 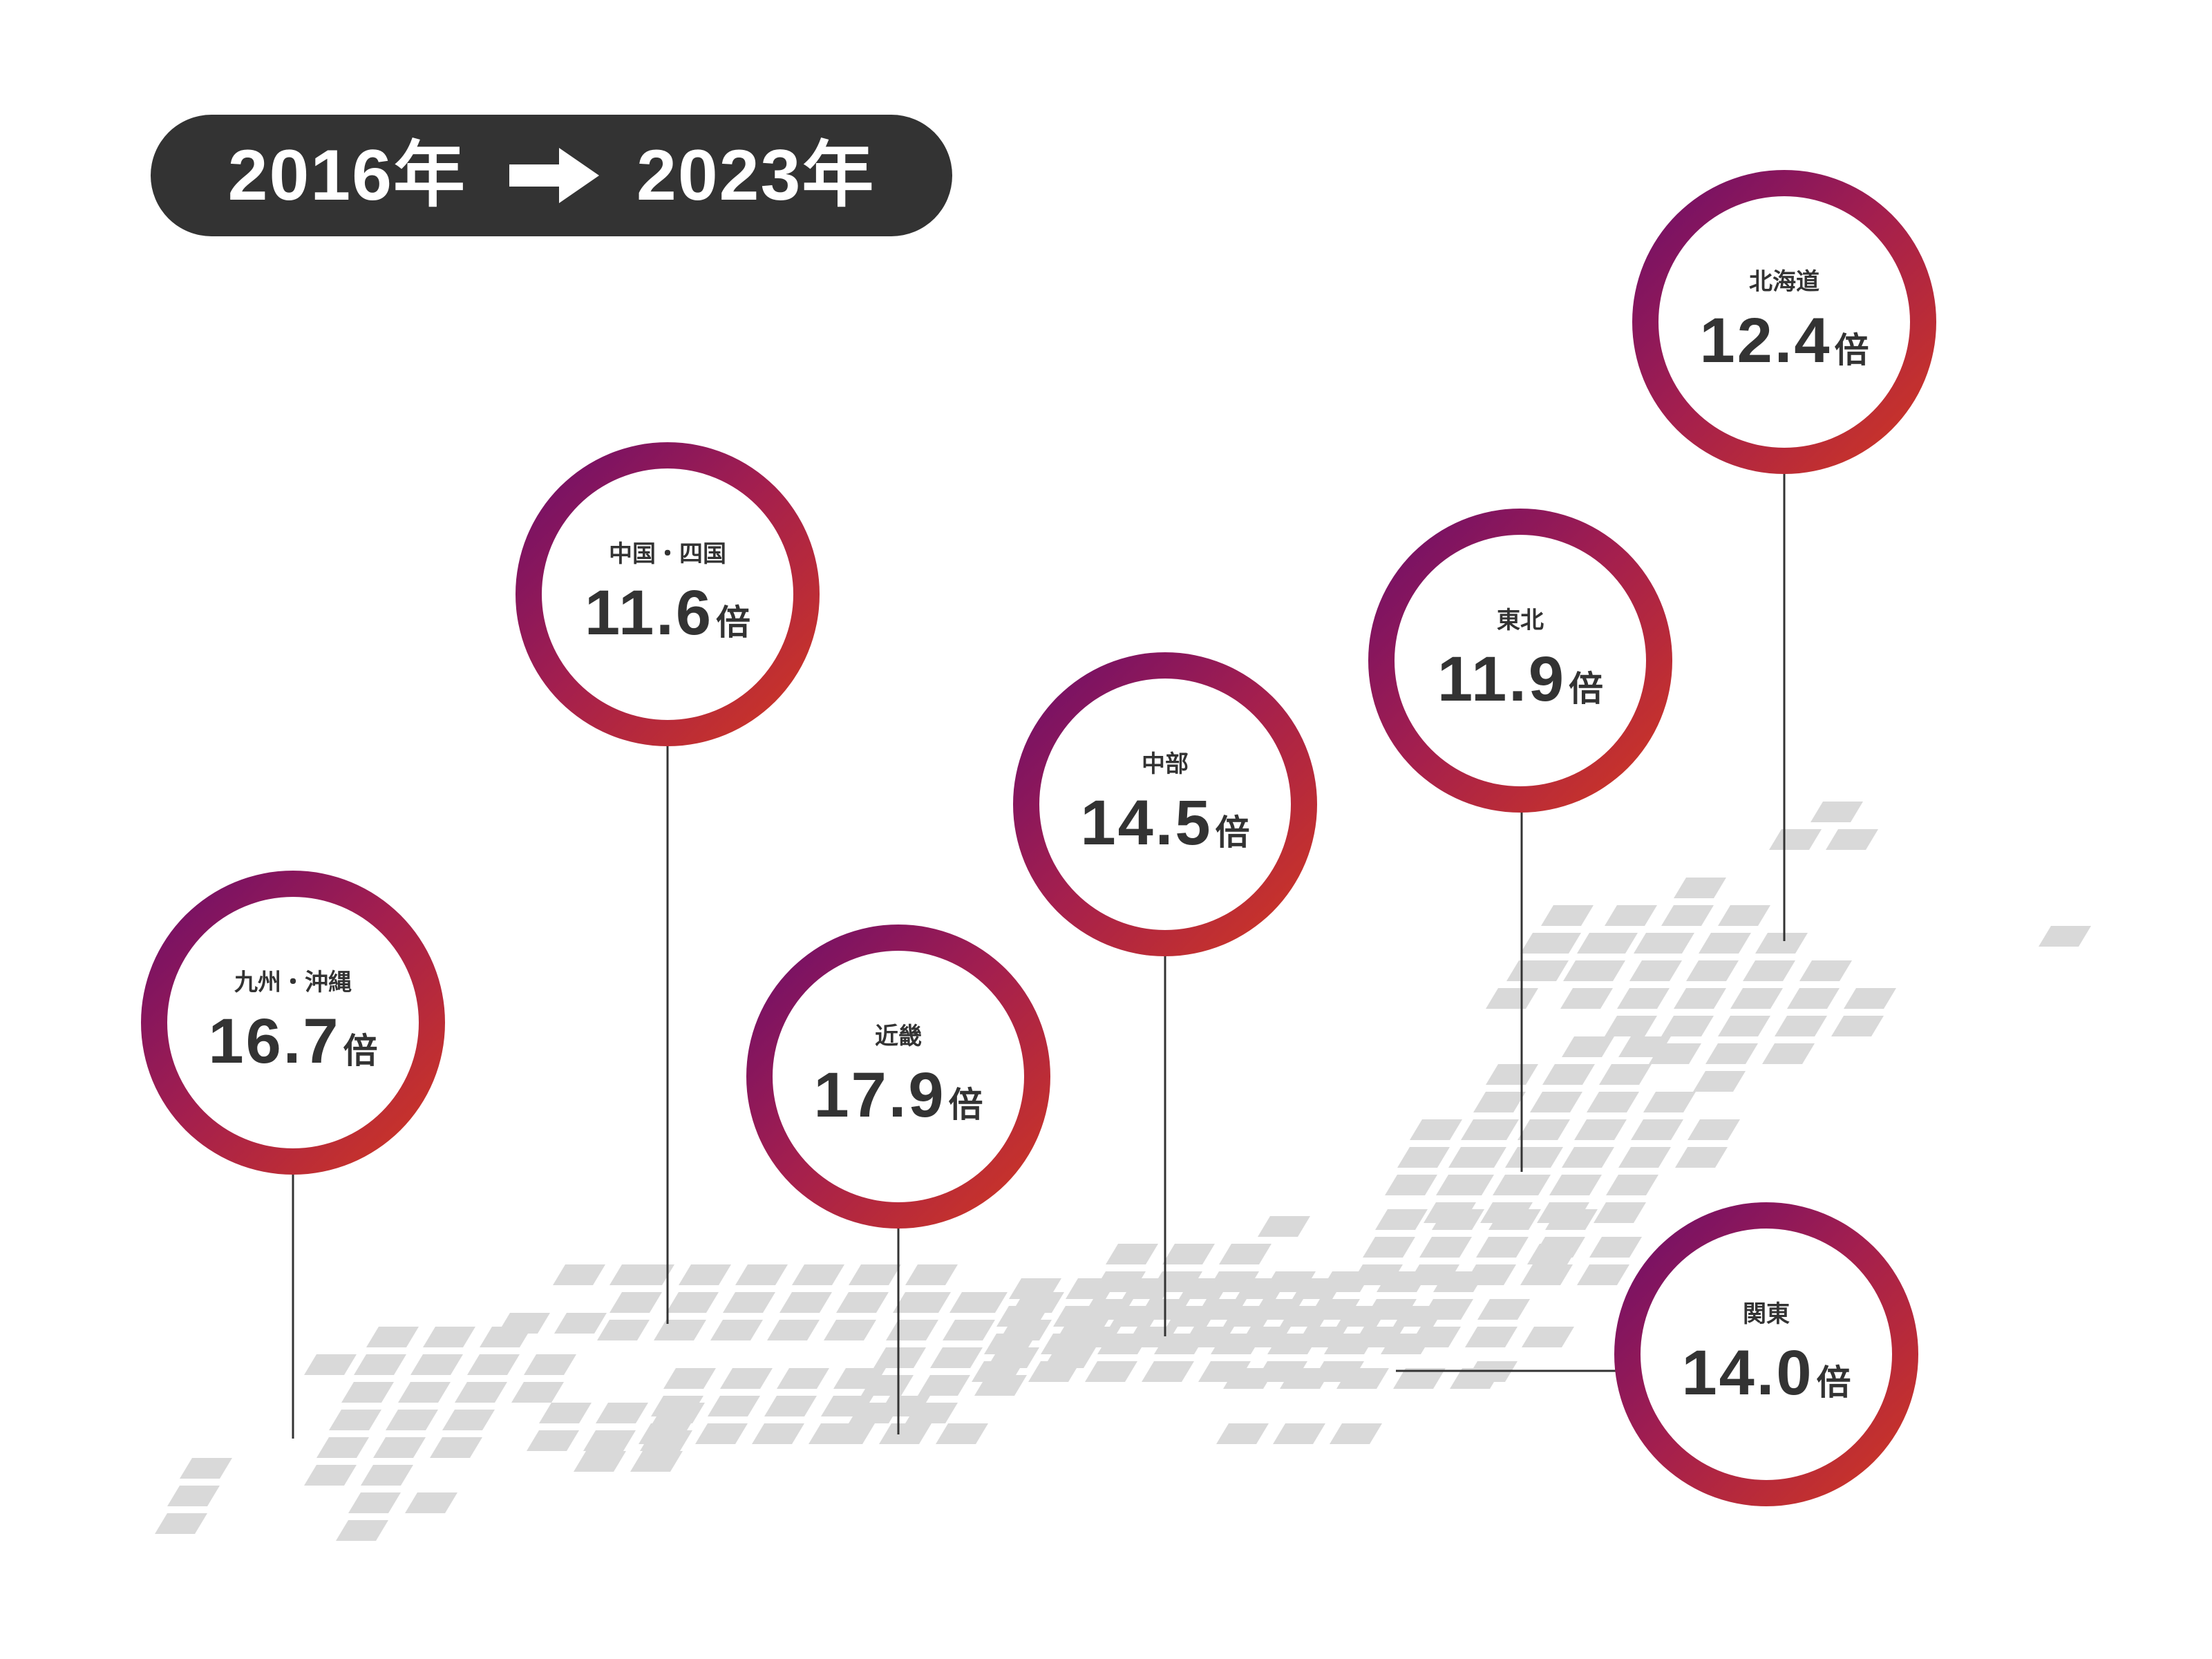 I want to click on callout-inner: 中国・四国 11.6 倍, so click(x=667, y=594).